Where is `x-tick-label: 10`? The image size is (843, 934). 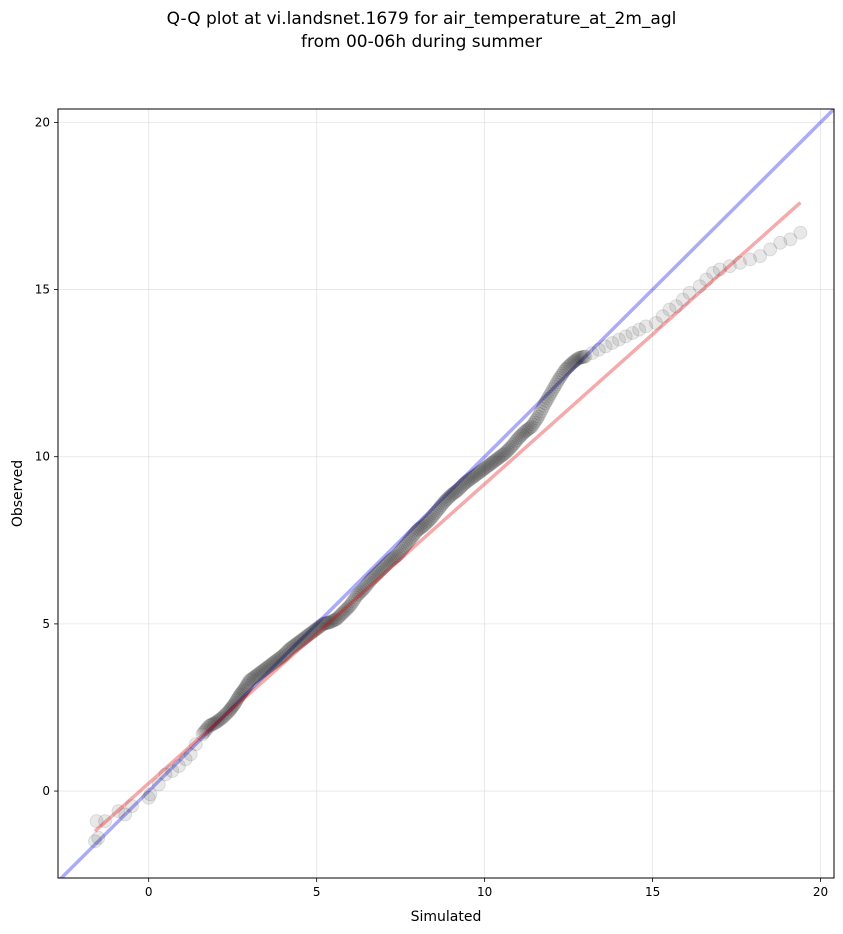
x-tick-label: 10 is located at coordinates (484, 892).